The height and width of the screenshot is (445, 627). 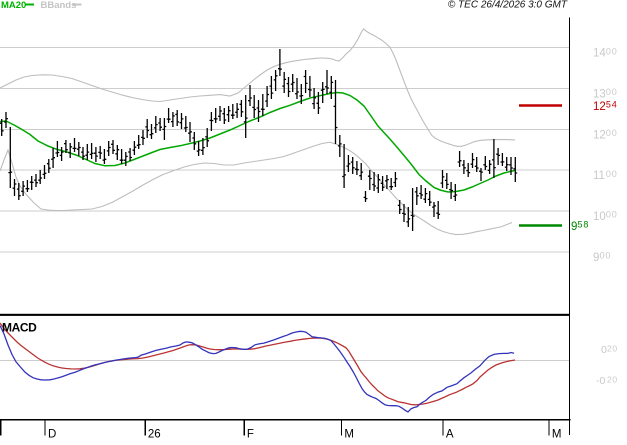 What do you see at coordinates (450, 434) in the screenshot?
I see `svg-text: A` at bounding box center [450, 434].